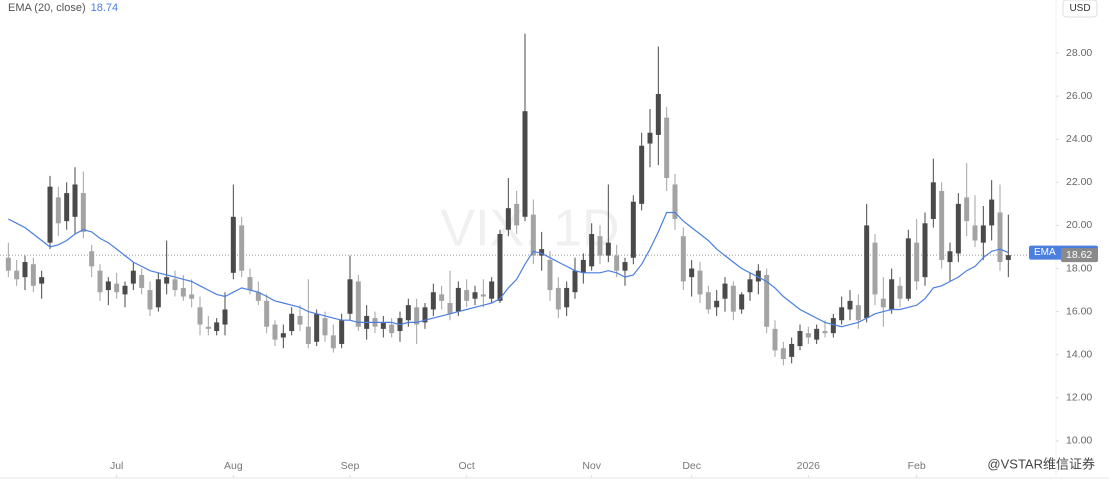 The width and height of the screenshot is (1109, 497). What do you see at coordinates (591, 466) in the screenshot?
I see `x-tick-label: Nov` at bounding box center [591, 466].